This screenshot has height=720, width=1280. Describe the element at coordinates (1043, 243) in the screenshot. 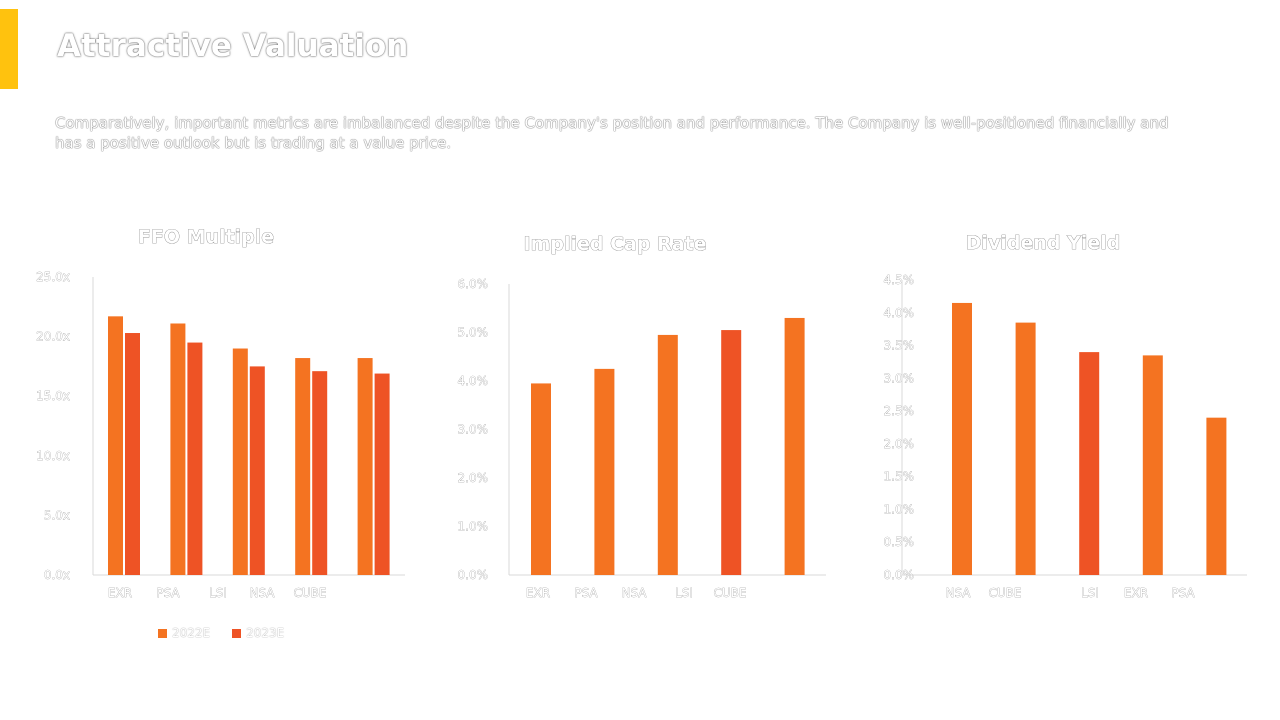

I see `dividend-yield-title: Dividend Yield` at that location.